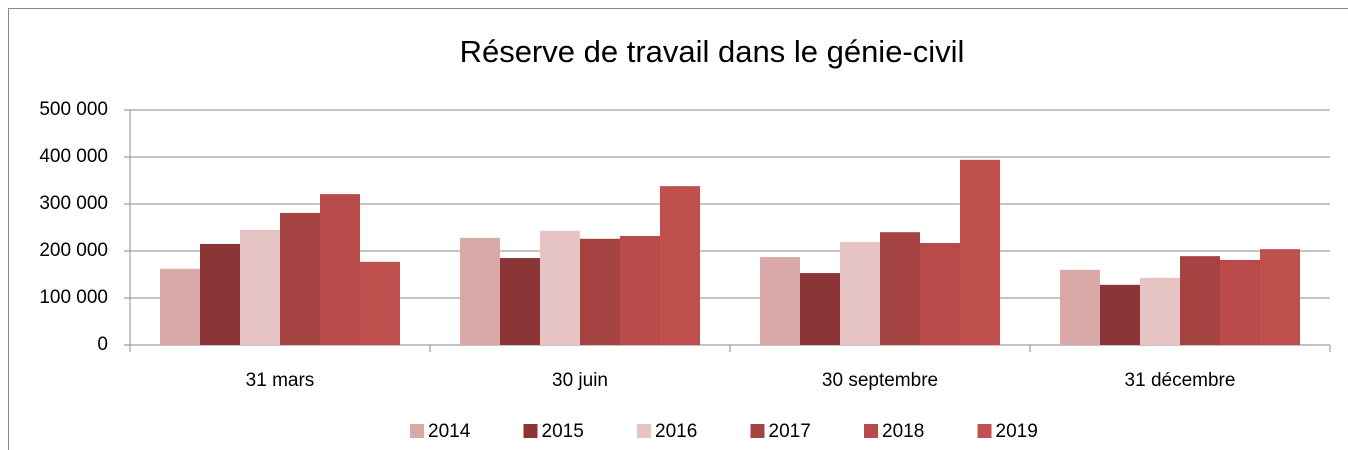 The width and height of the screenshot is (1348, 450). What do you see at coordinates (73, 250) in the screenshot?
I see `y-tick-label: 200 000` at bounding box center [73, 250].